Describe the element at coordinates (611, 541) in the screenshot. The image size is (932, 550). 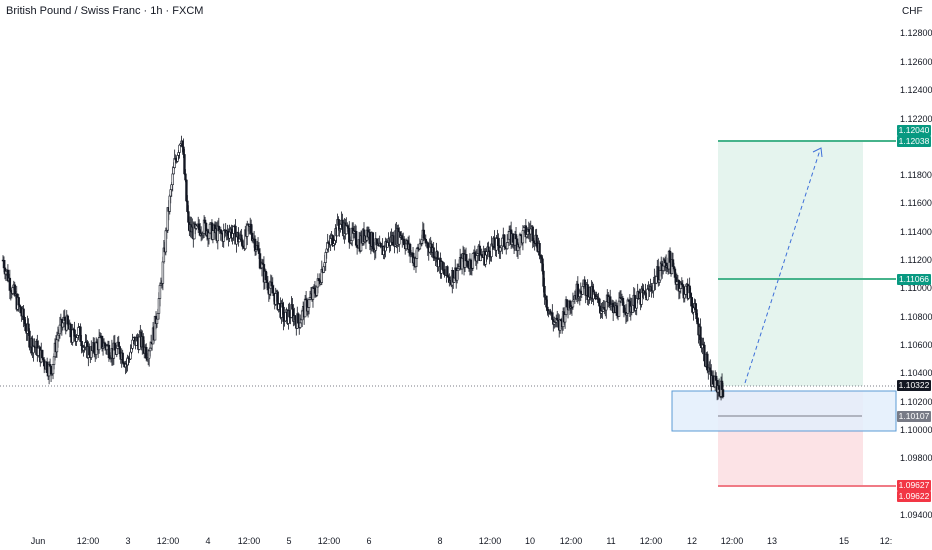
I see `x-tick: 11` at that location.